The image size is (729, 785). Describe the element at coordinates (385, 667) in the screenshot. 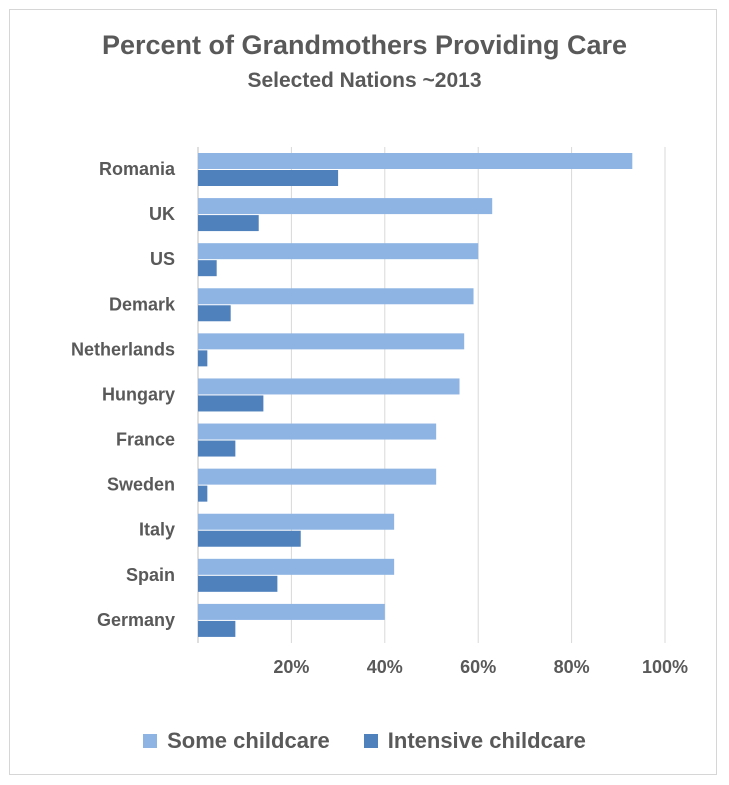

I see `x-tick-label: 40%` at that location.